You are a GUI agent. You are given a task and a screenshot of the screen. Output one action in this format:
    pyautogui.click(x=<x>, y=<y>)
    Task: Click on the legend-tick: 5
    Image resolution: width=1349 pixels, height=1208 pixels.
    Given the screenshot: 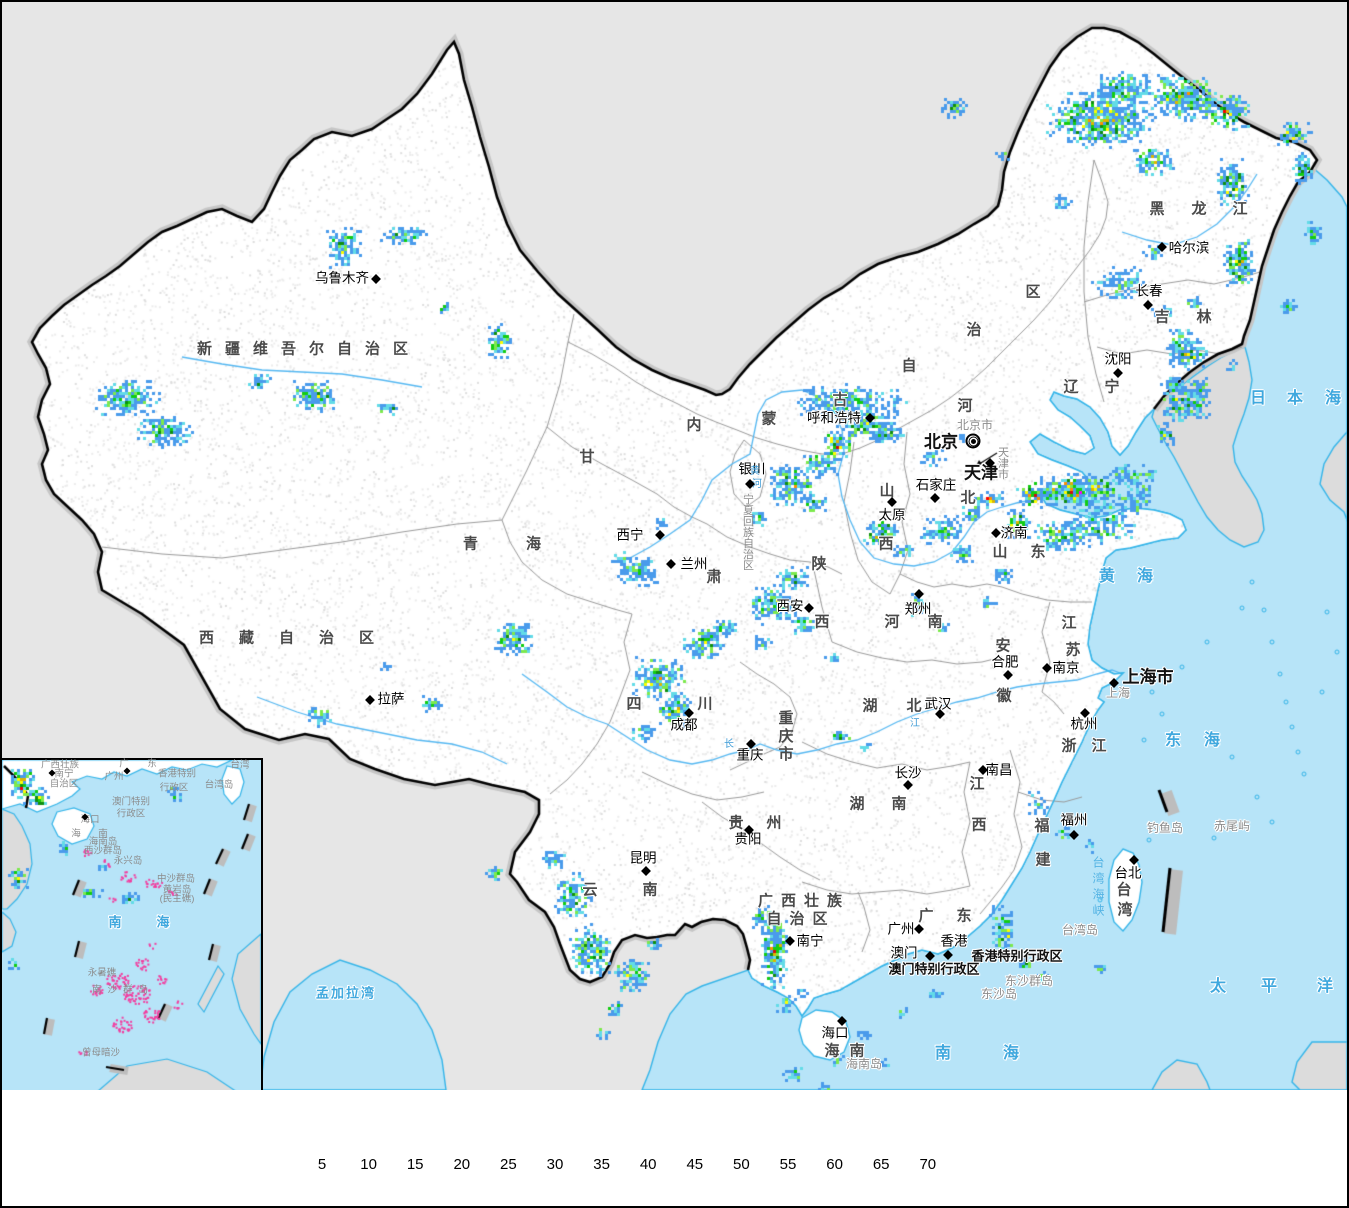 What is the action you would take?
    pyautogui.click(x=322, y=1164)
    